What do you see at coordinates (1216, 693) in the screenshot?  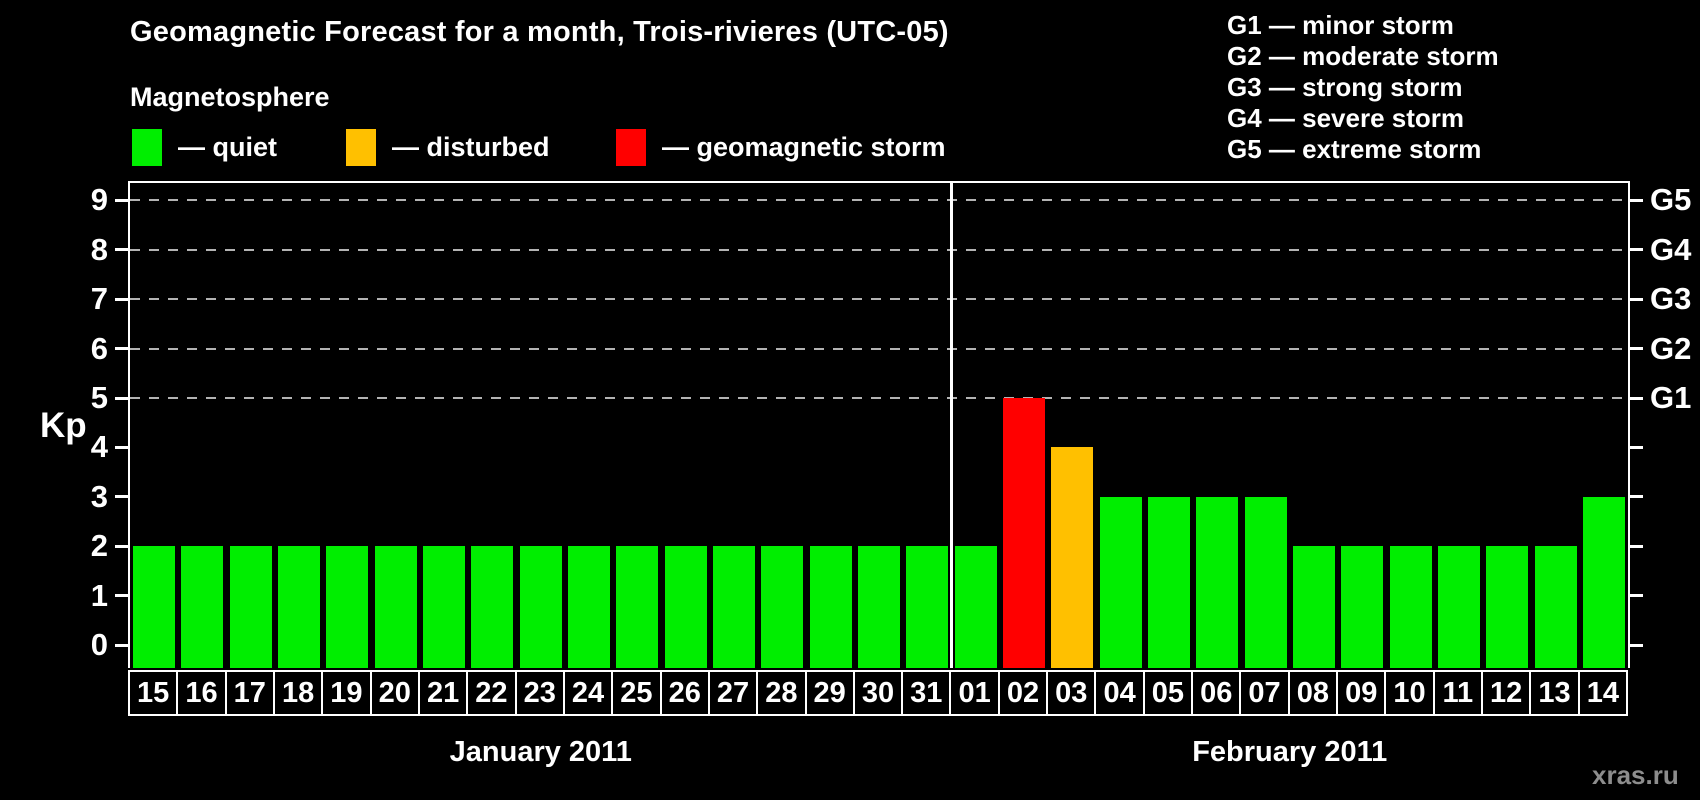 I see `day-label-cell: 06` at bounding box center [1216, 693].